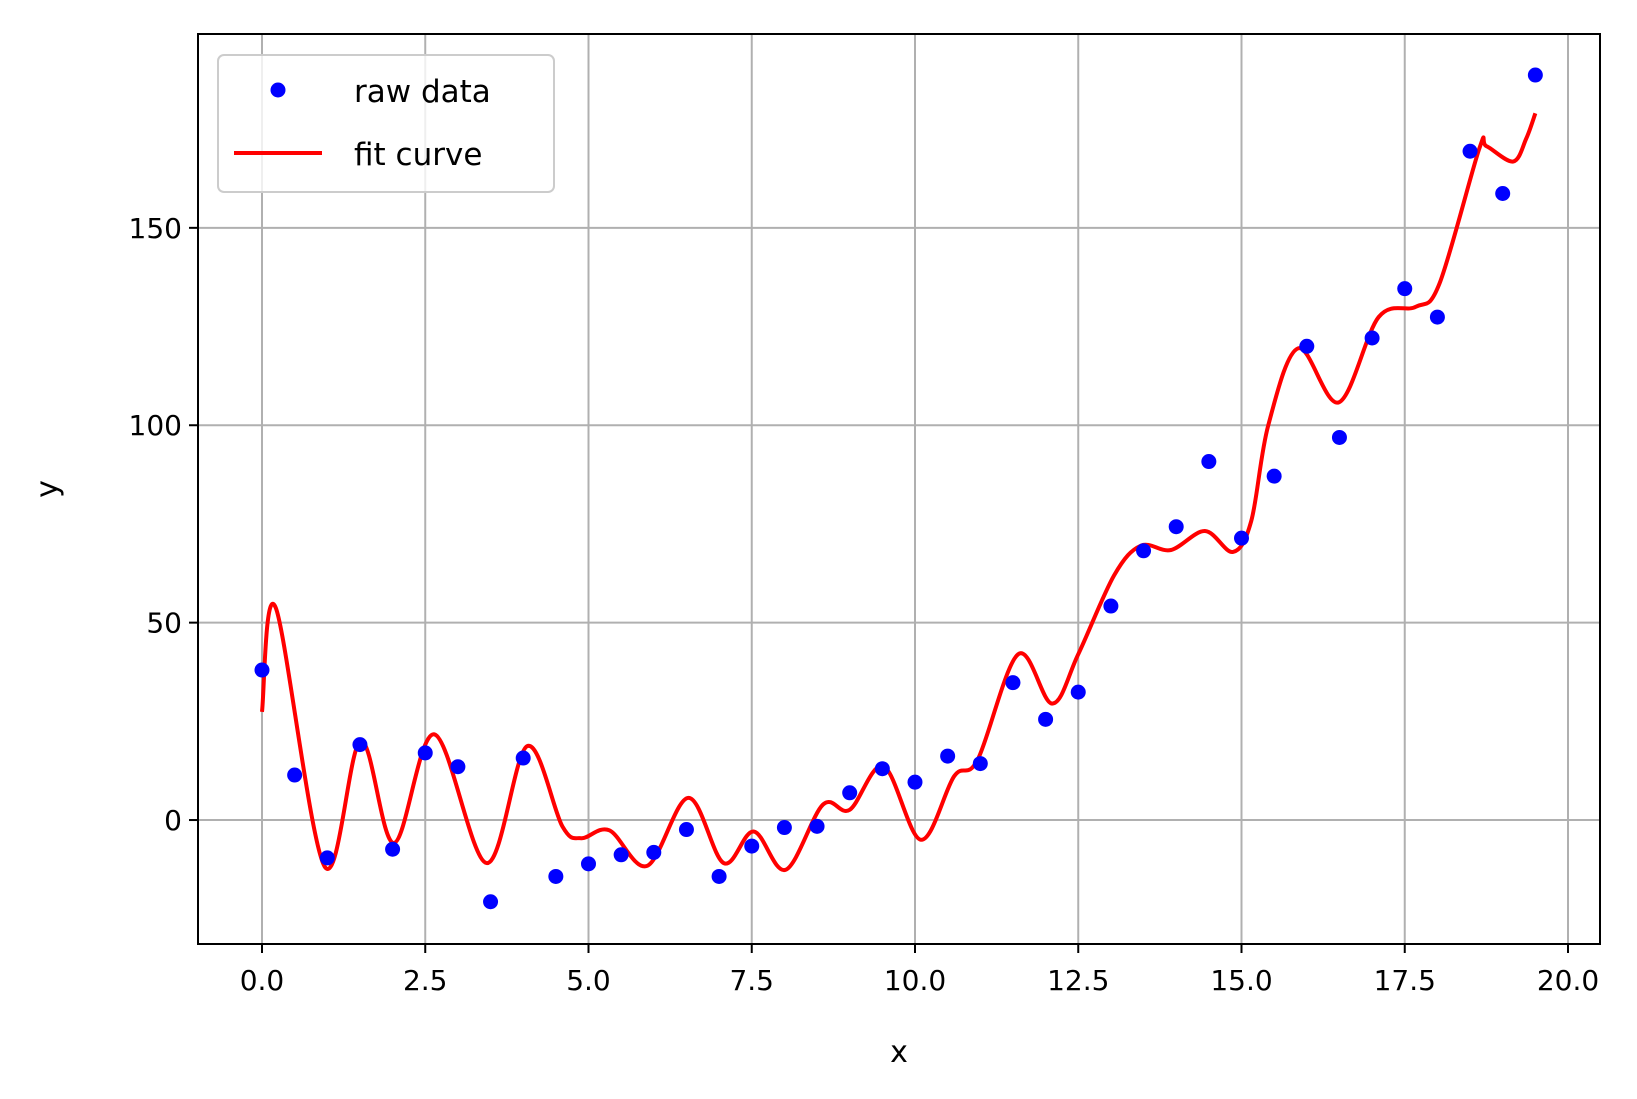  What do you see at coordinates (899, 1052) in the screenshot?
I see `x-axis-label: x` at bounding box center [899, 1052].